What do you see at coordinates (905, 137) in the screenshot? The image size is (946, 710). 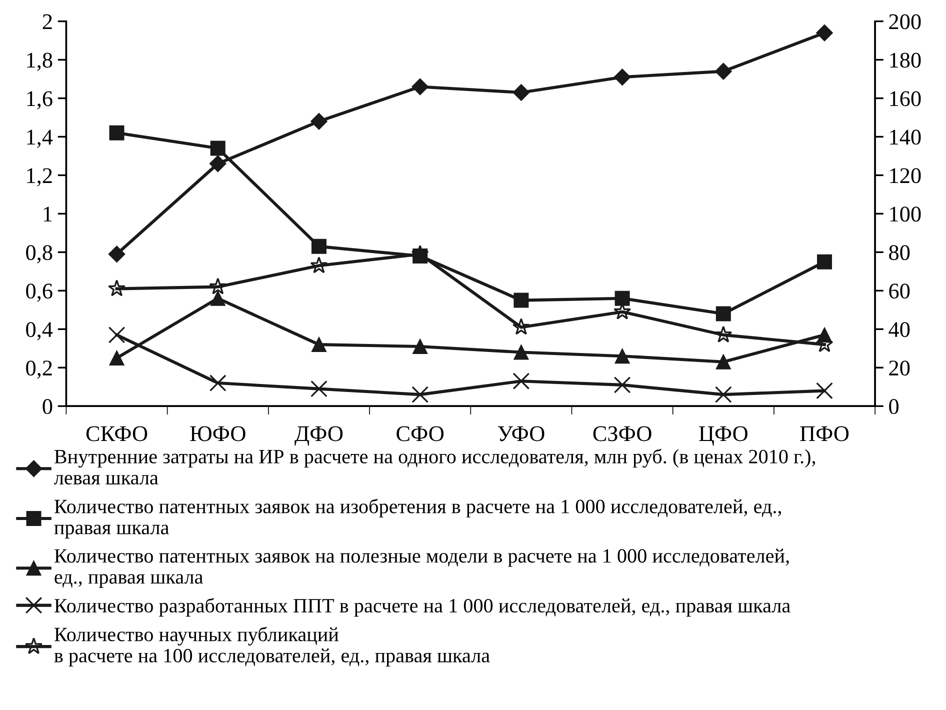 I see `y2-tick-label: 140` at bounding box center [905, 137].